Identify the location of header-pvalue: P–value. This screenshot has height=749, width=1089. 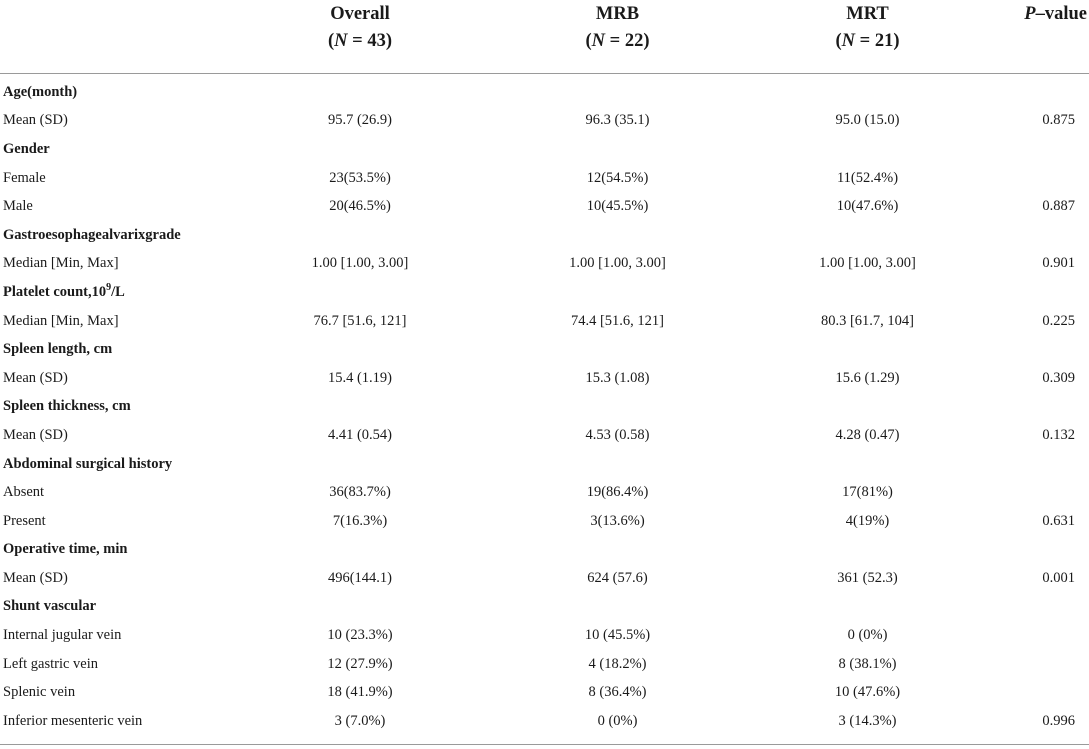
(1055, 14).